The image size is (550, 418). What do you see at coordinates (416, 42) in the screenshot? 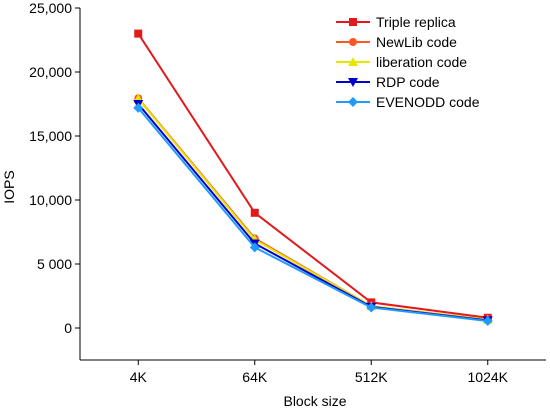
I see `legend-label: NewLib code` at bounding box center [416, 42].